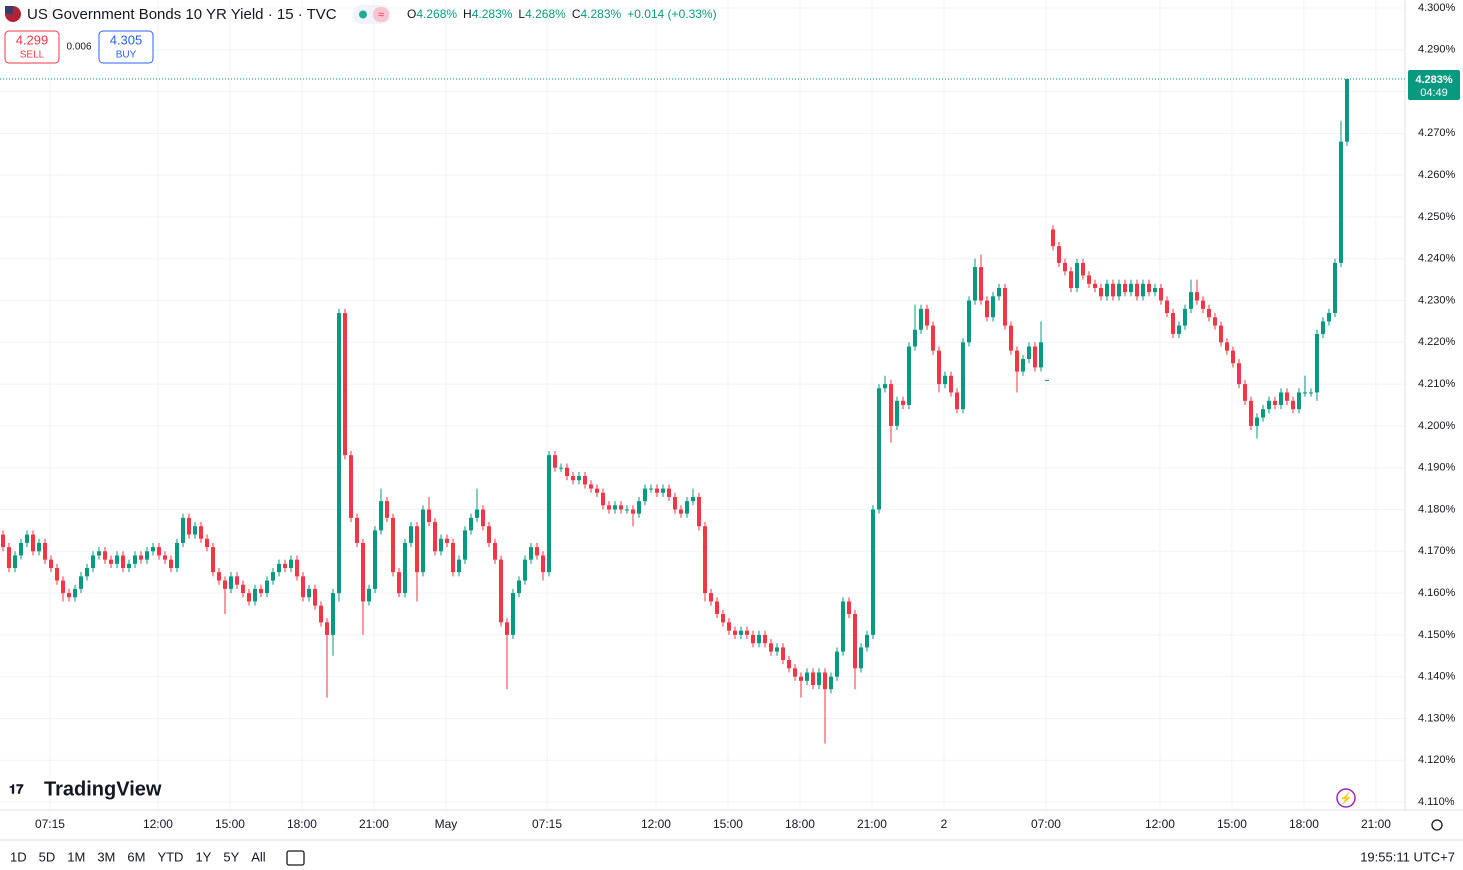 This screenshot has height=870, width=1463. I want to click on y-tick-label: 4.230%, so click(1437, 300).